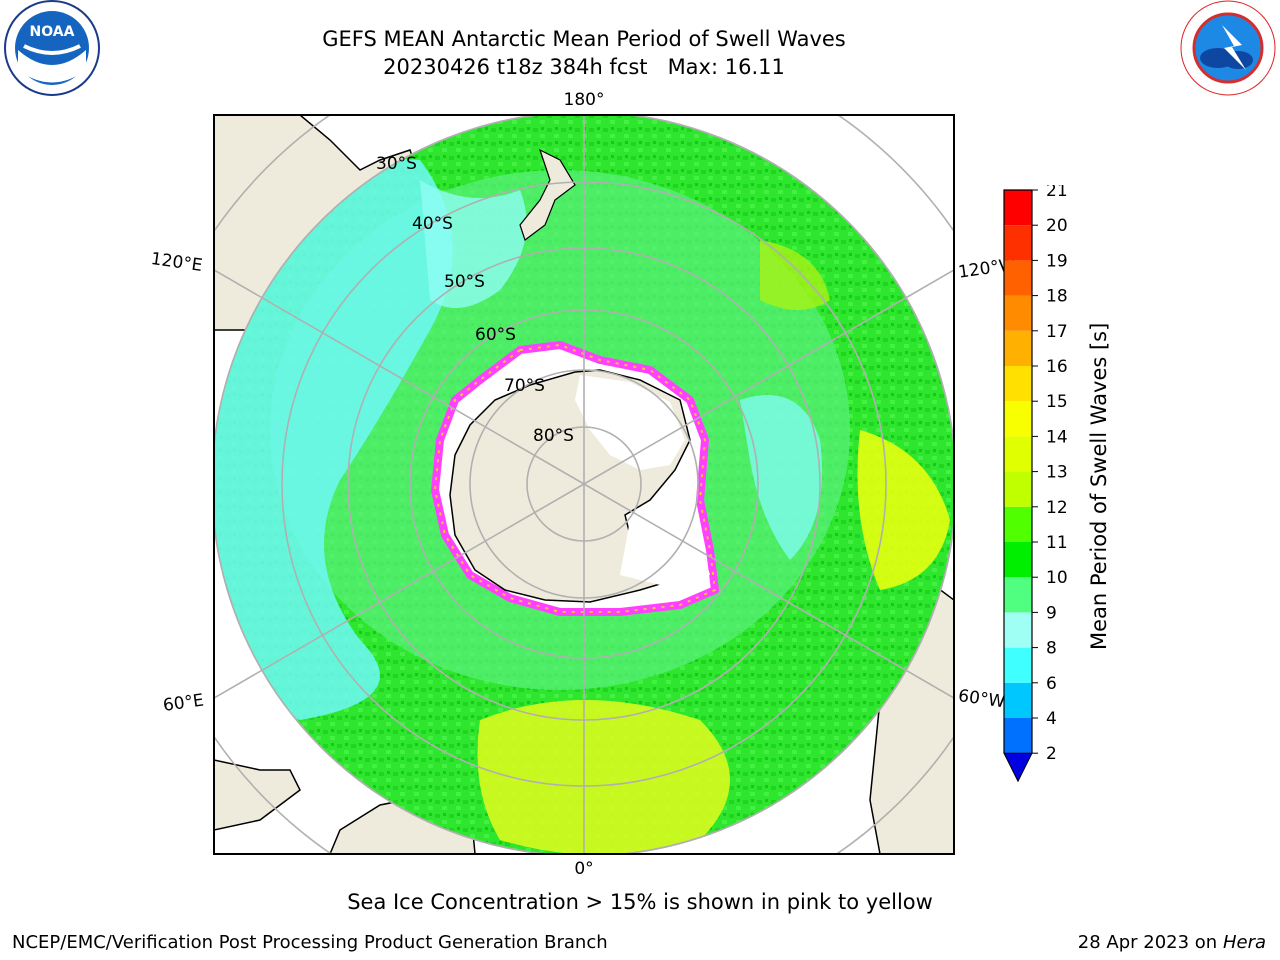 The image size is (1280, 960). Describe the element at coordinates (1057, 297) in the screenshot. I see `colorbar-tick-label: 18` at that location.